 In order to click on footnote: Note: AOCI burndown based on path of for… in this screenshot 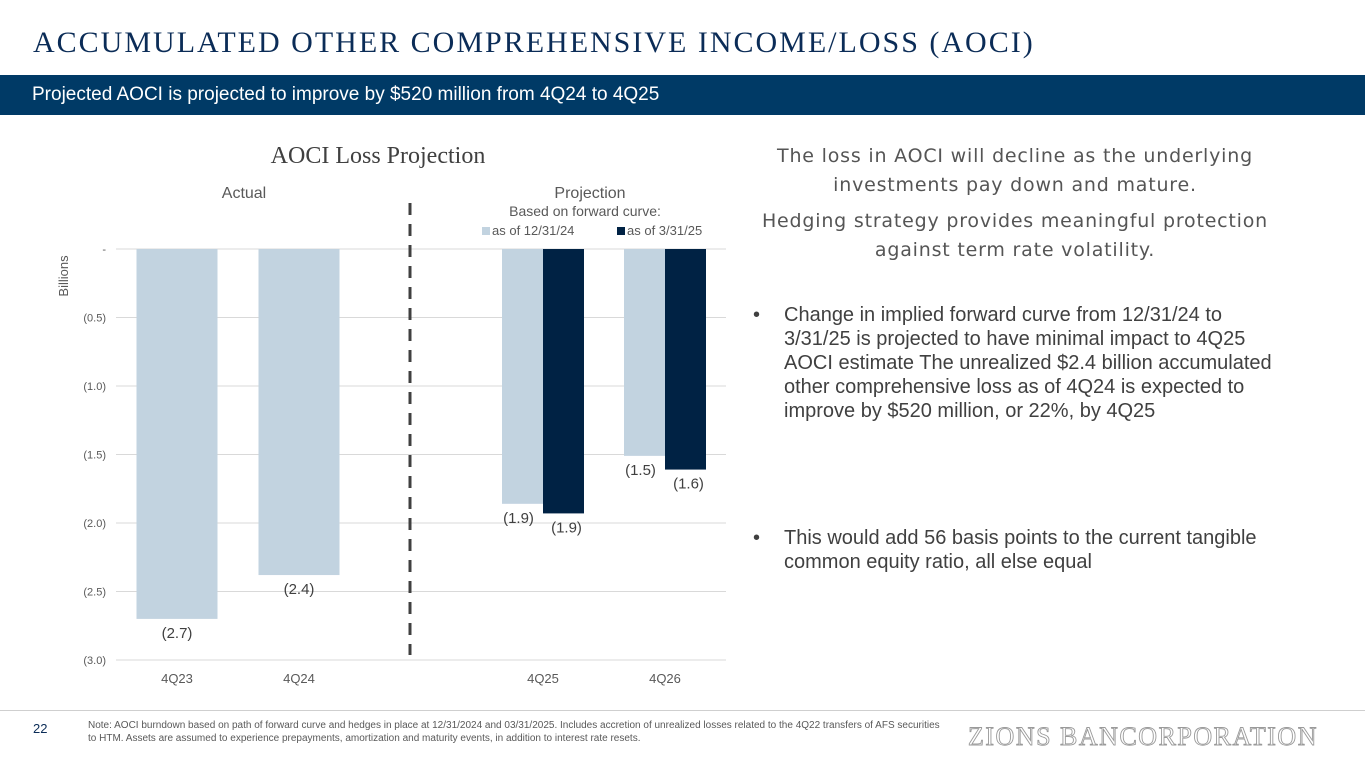, I will do `click(514, 732)`.